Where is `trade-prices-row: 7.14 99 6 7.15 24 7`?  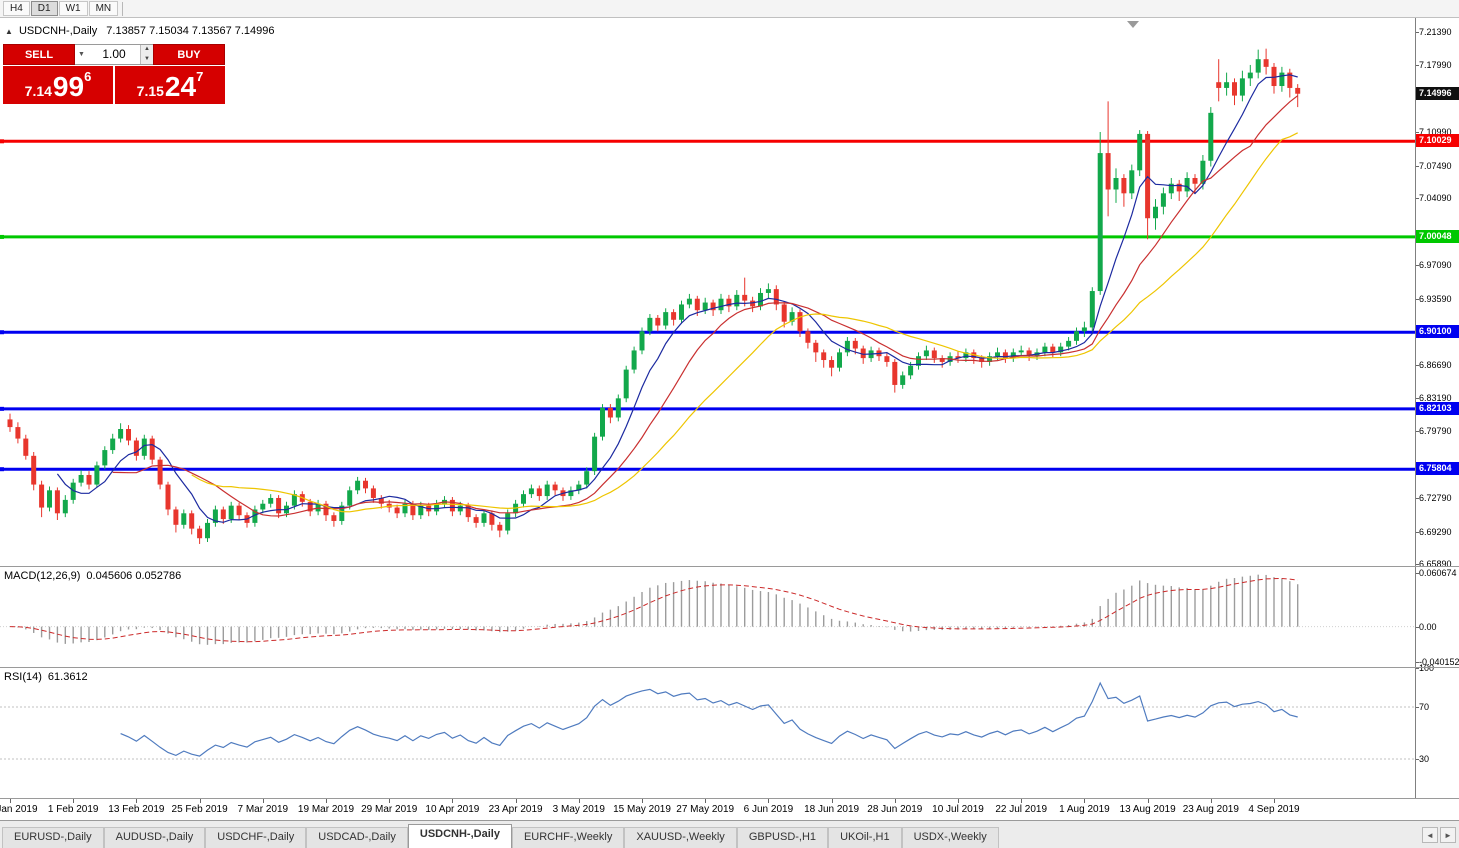 trade-prices-row: 7.14 99 6 7.15 24 7 is located at coordinates (114, 85).